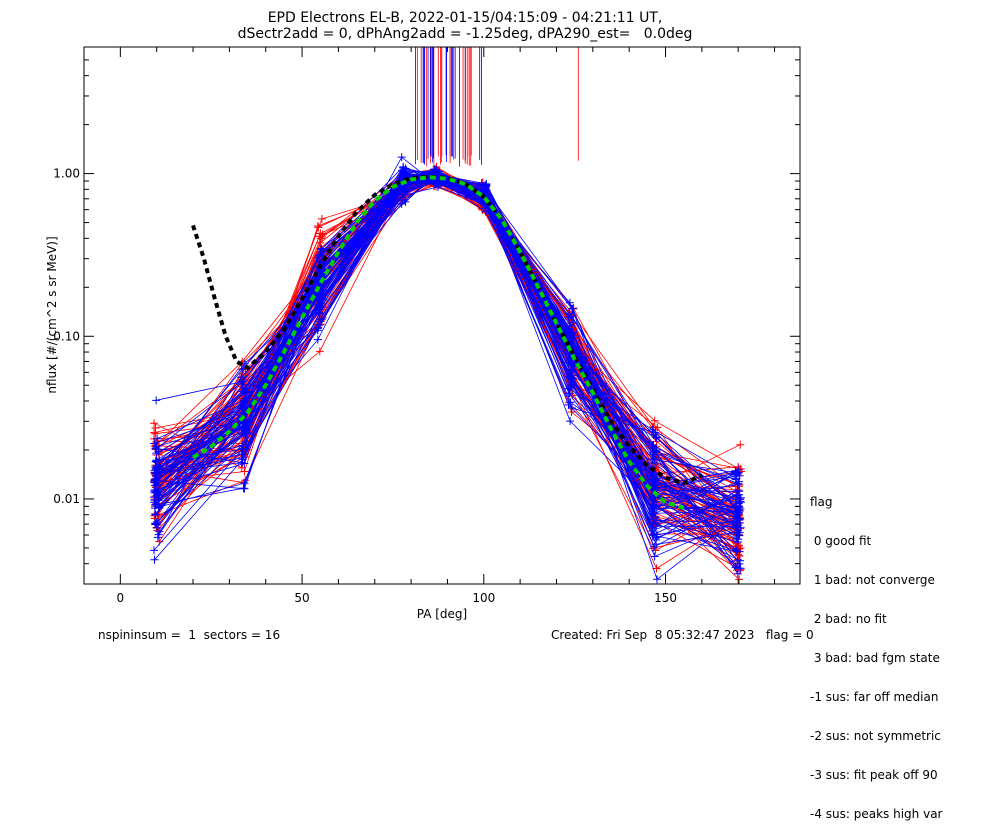  Describe the element at coordinates (875, 736) in the screenshot. I see `legend-item-not-symmetric: -2 sus: not symmetric` at that location.